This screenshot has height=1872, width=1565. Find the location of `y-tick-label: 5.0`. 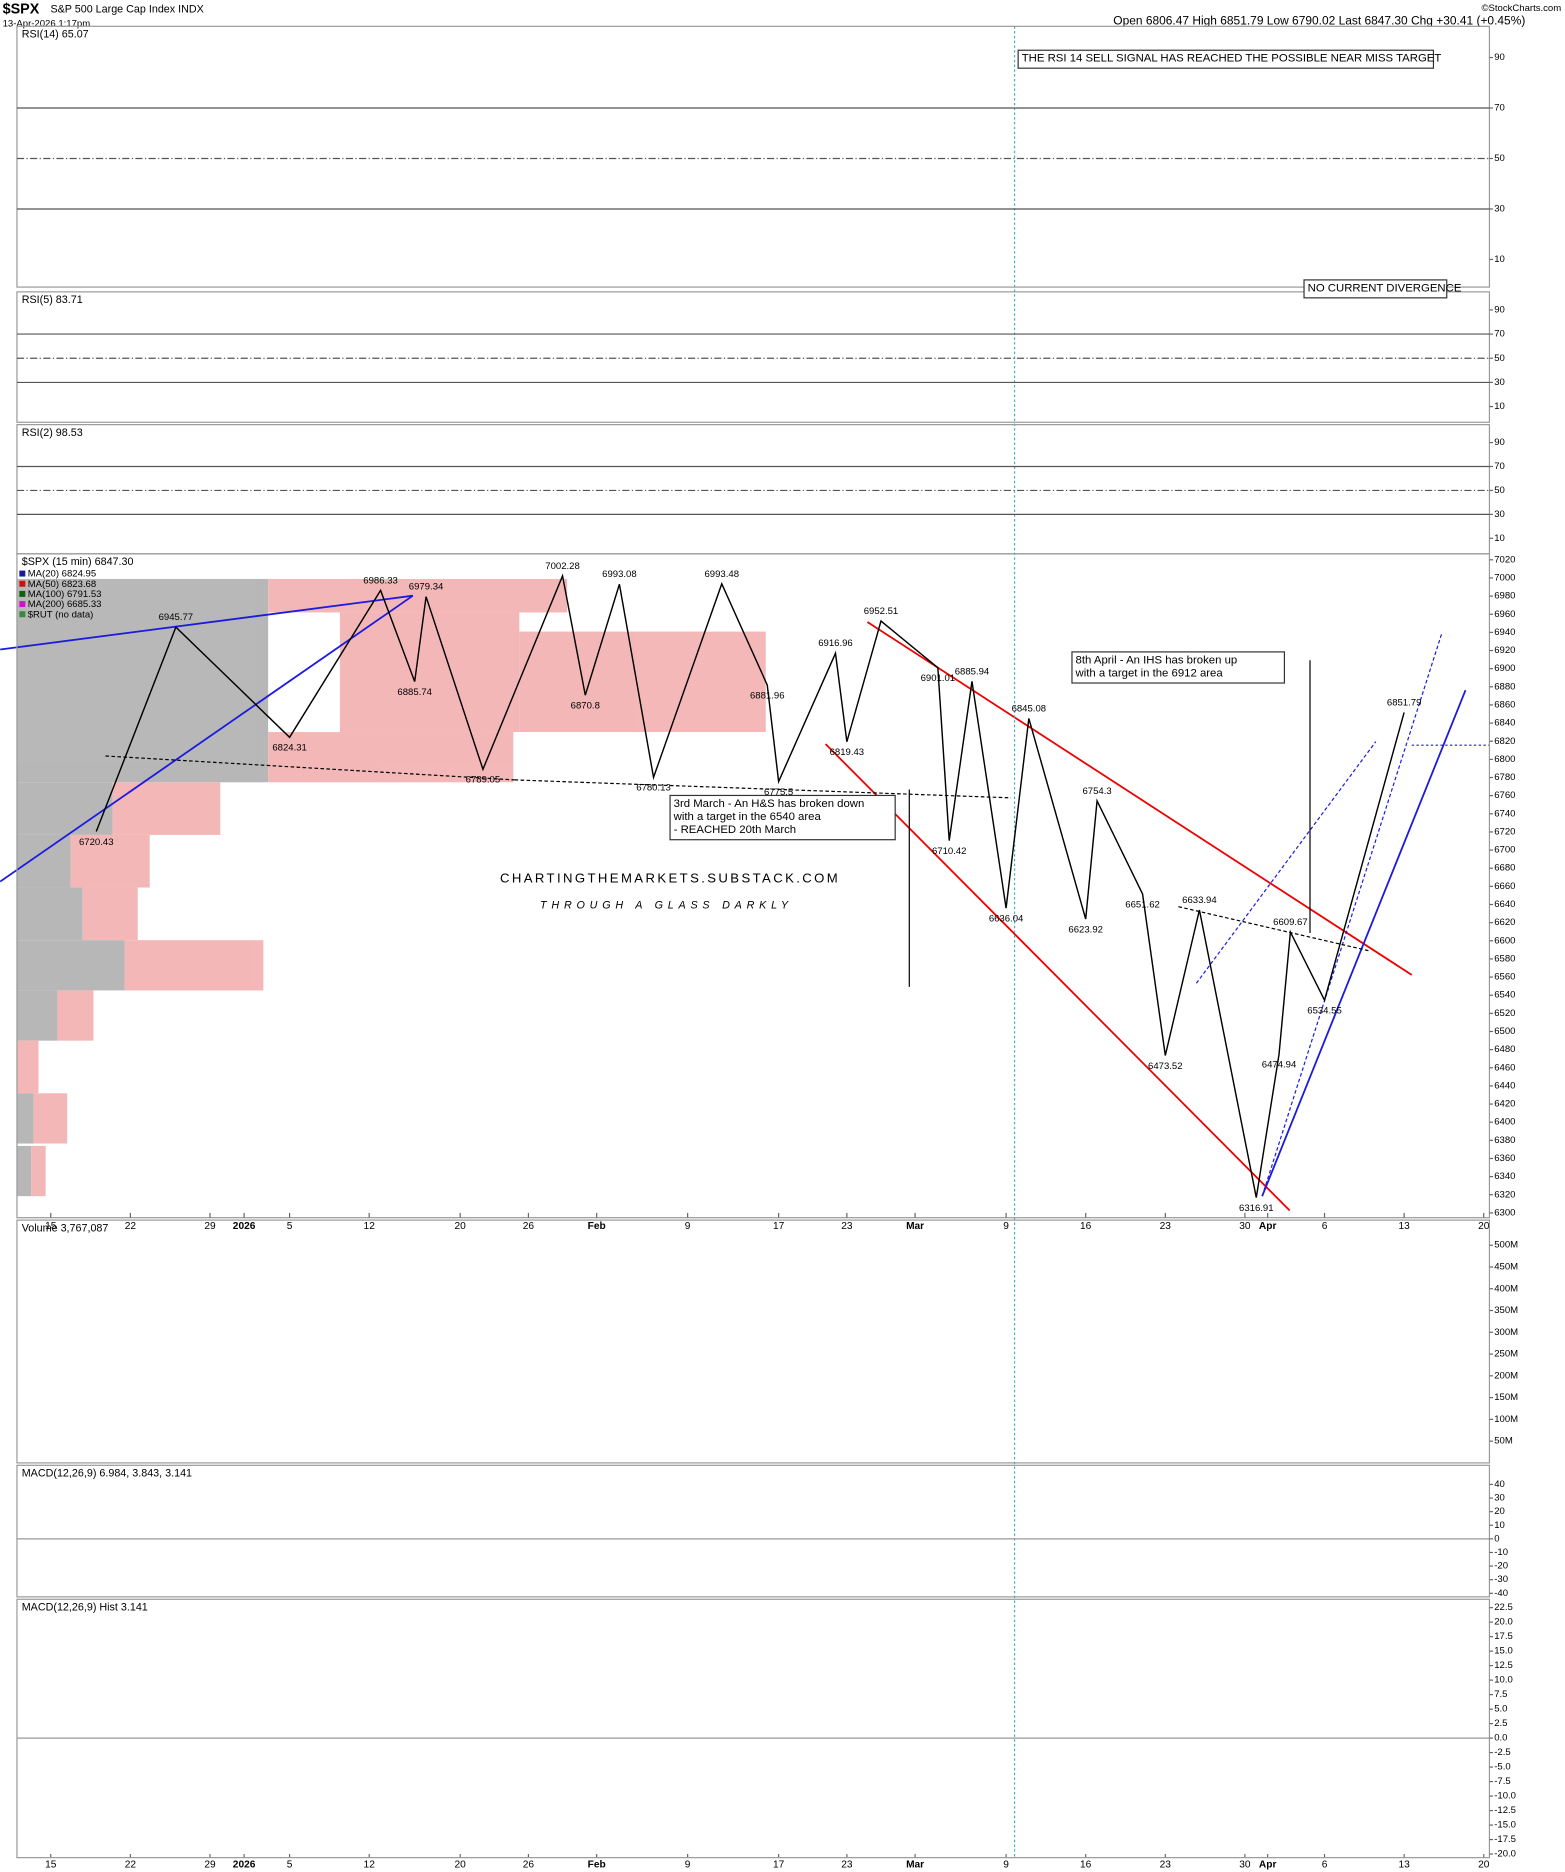

y-tick-label: 5.0 is located at coordinates (1500, 1709).